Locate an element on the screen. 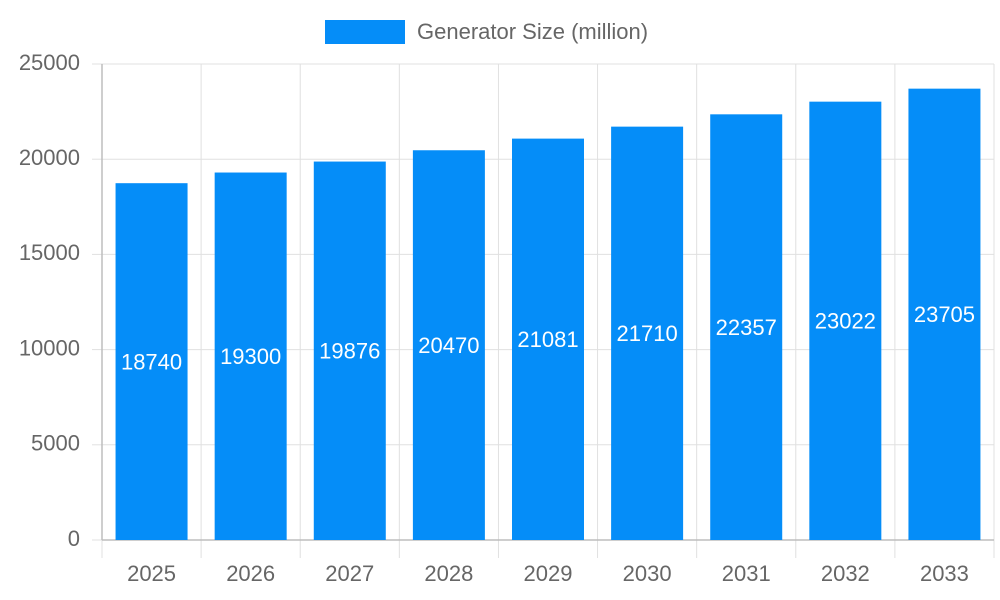 Image resolution: width=1000 pixels, height=600 pixels. data-label: 19300 is located at coordinates (250, 356).